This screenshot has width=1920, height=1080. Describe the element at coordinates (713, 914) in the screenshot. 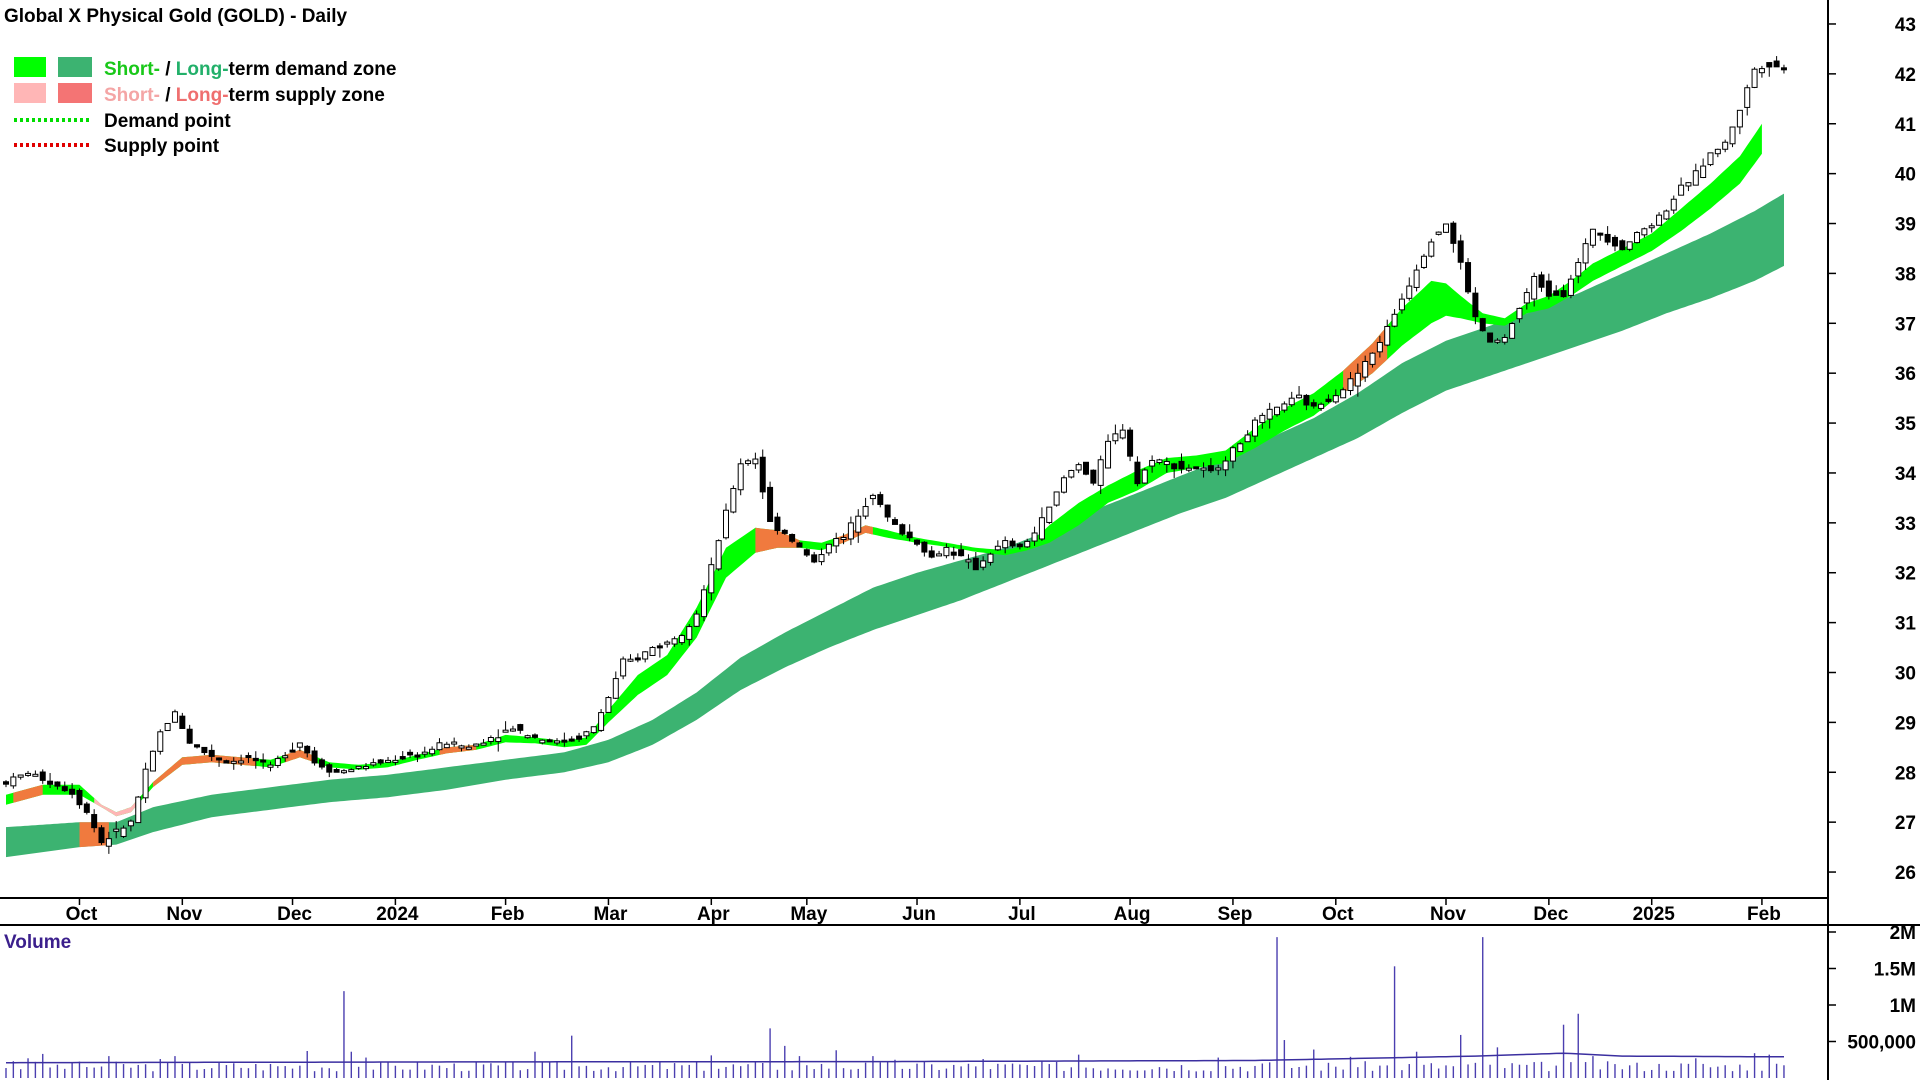

I see `x-tick-label: Apr` at that location.